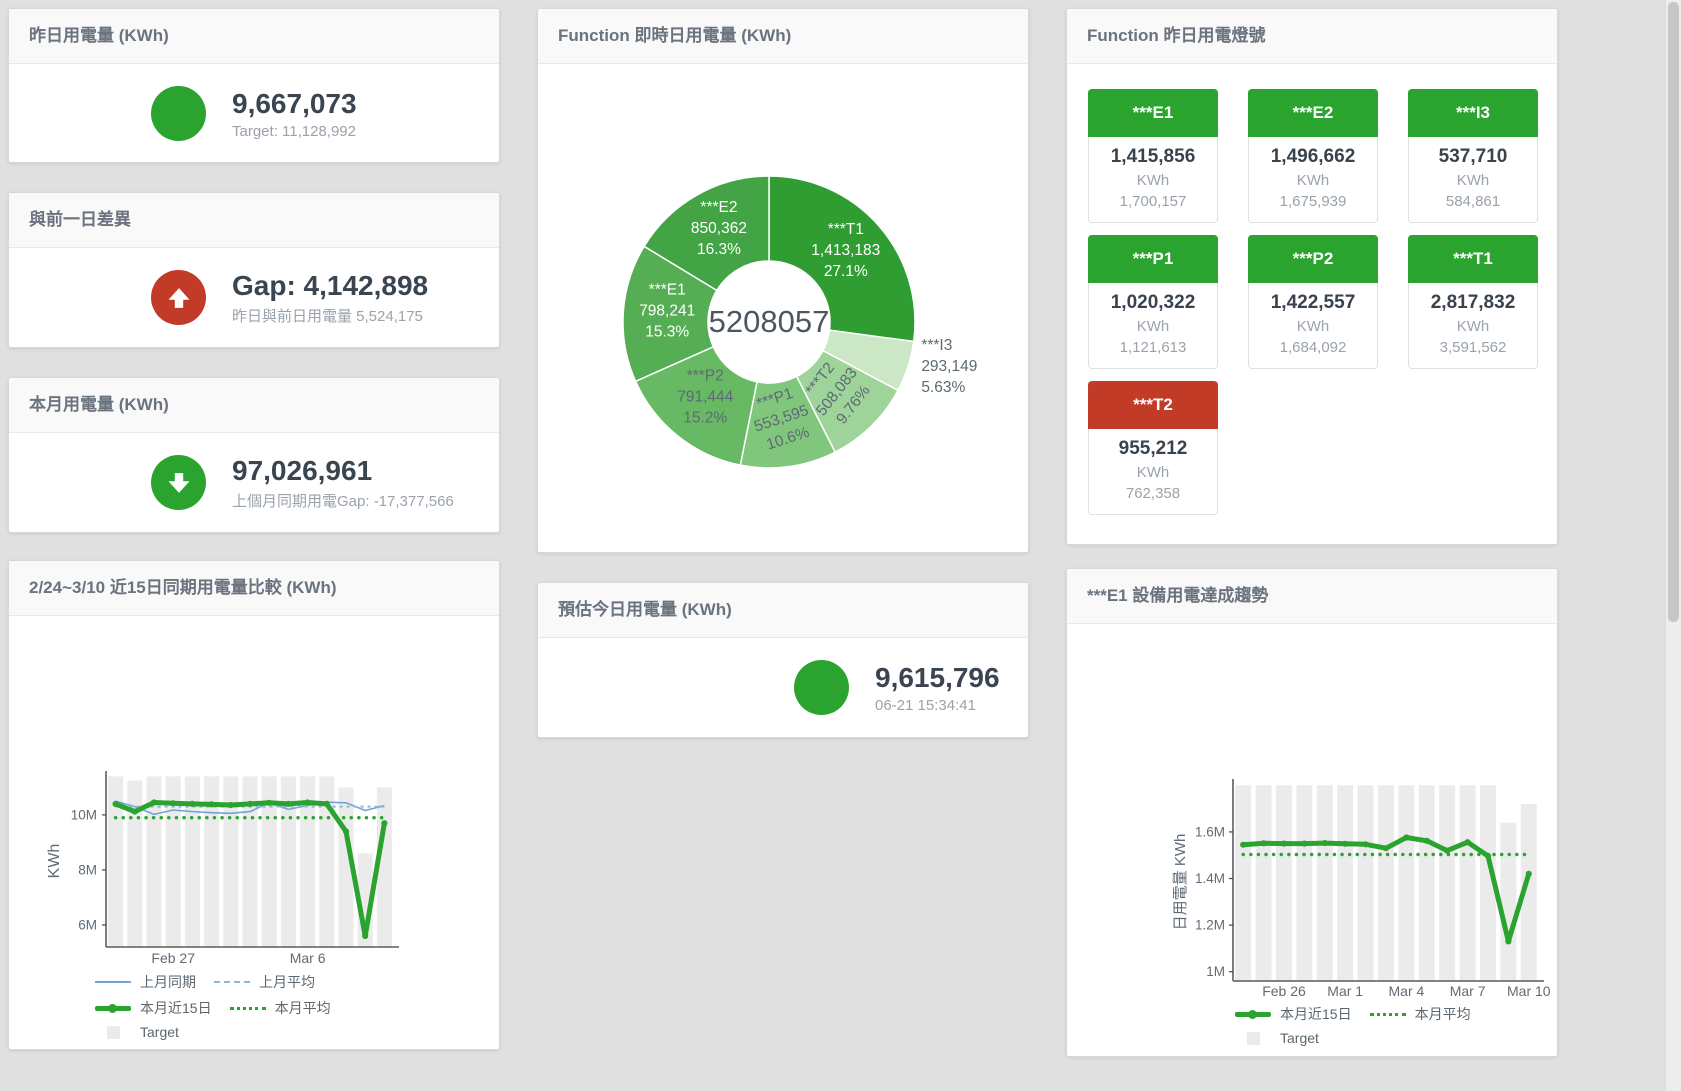 The width and height of the screenshot is (1681, 1091). I want to click on light-tile-I3: ***I3 537,710 KWh 584,861, so click(1473, 156).